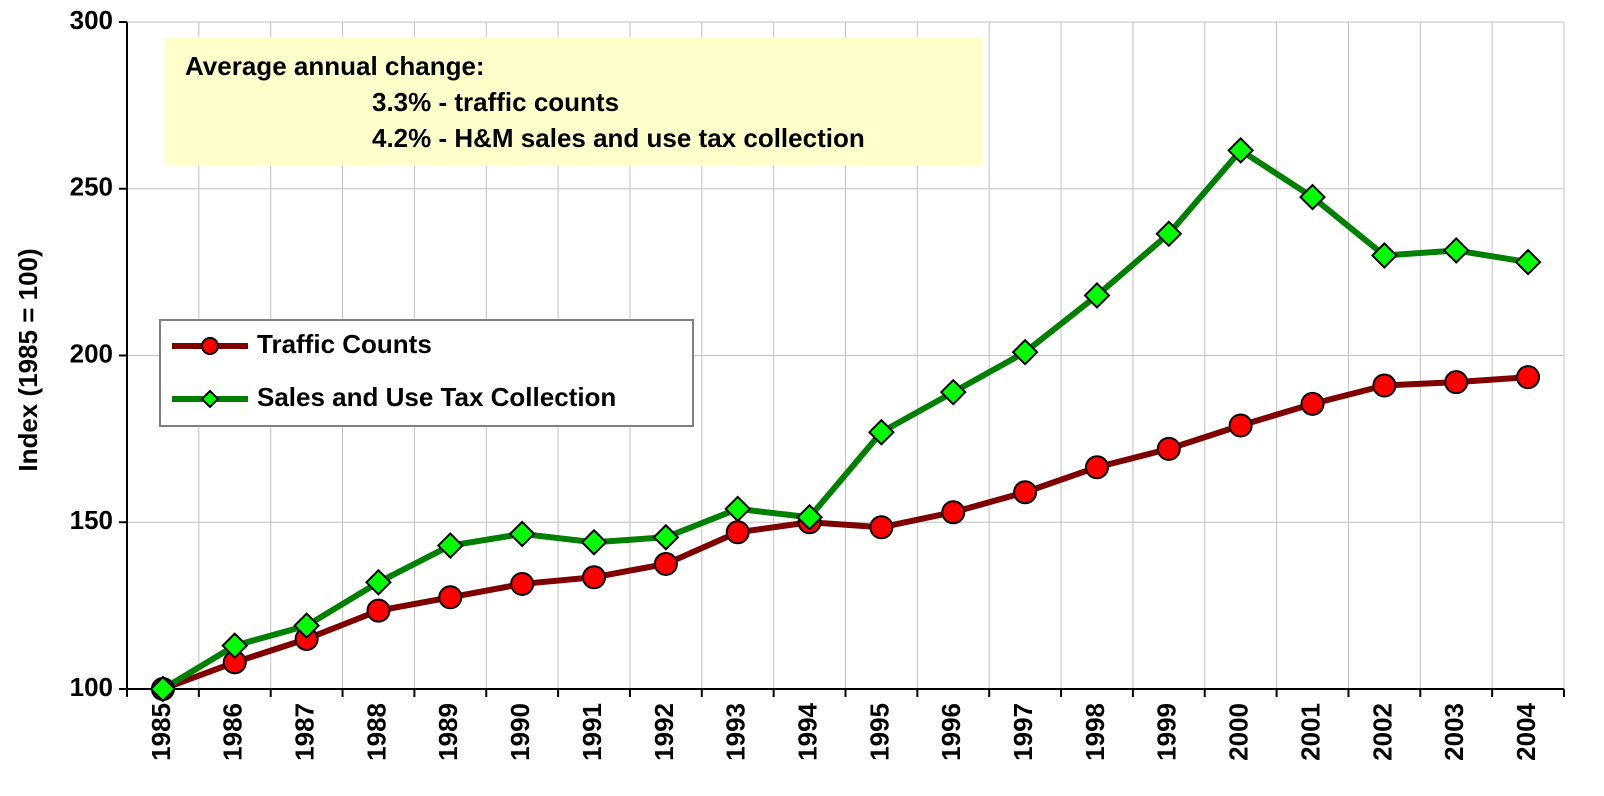  I want to click on legend-label: Sales and Use Tax Collection, so click(436, 397).